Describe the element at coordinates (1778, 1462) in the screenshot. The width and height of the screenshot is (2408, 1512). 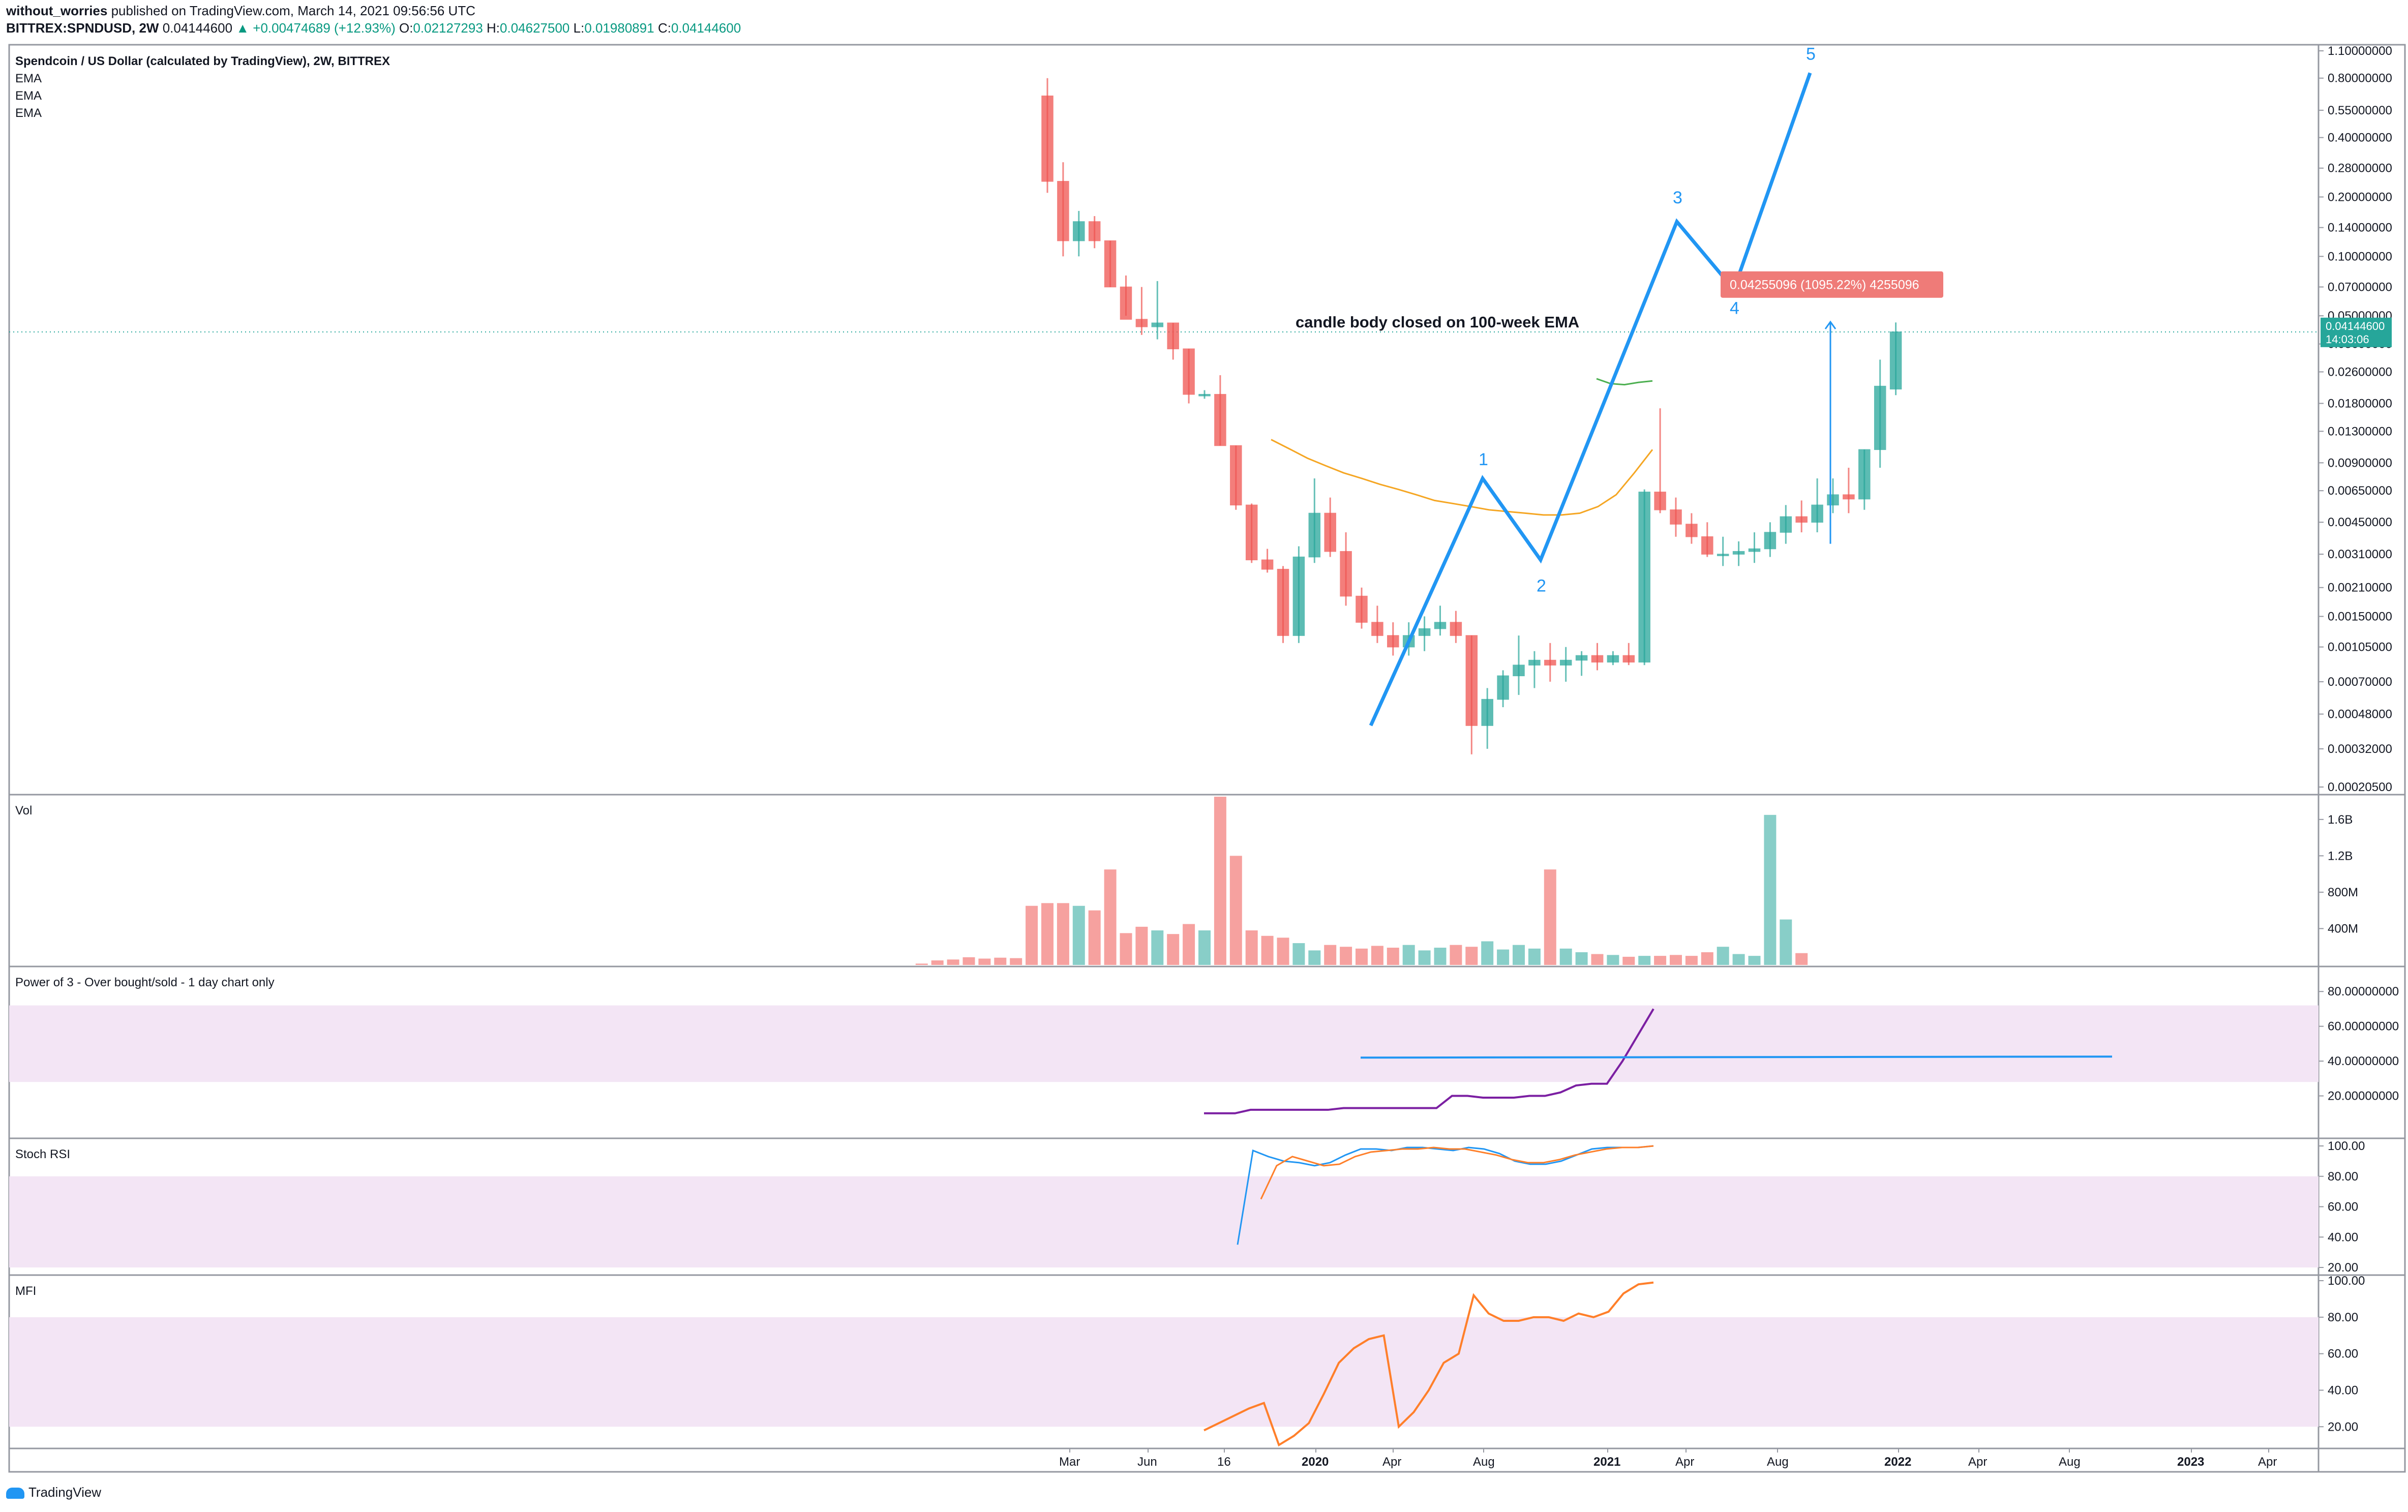
I see `time-axis-label: Aug` at that location.